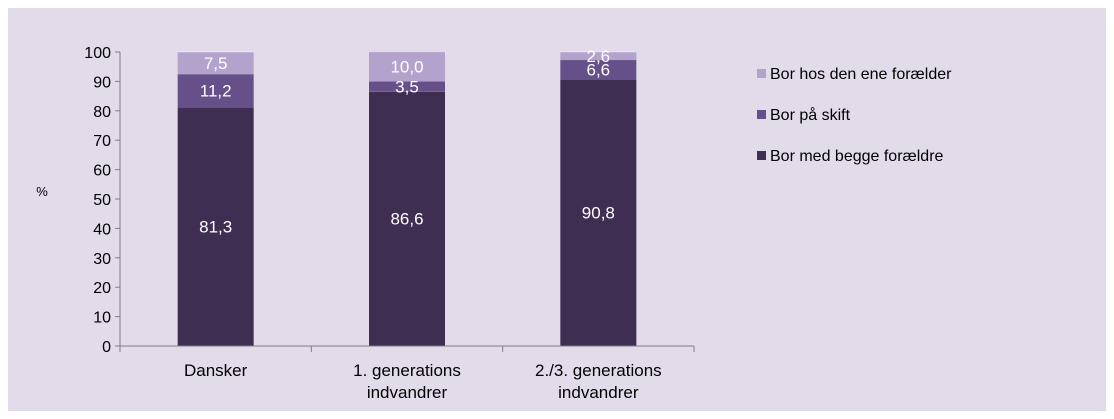 The width and height of the screenshot is (1114, 419). I want to click on x-tick-label-line: 2./3. generations, so click(598, 370).